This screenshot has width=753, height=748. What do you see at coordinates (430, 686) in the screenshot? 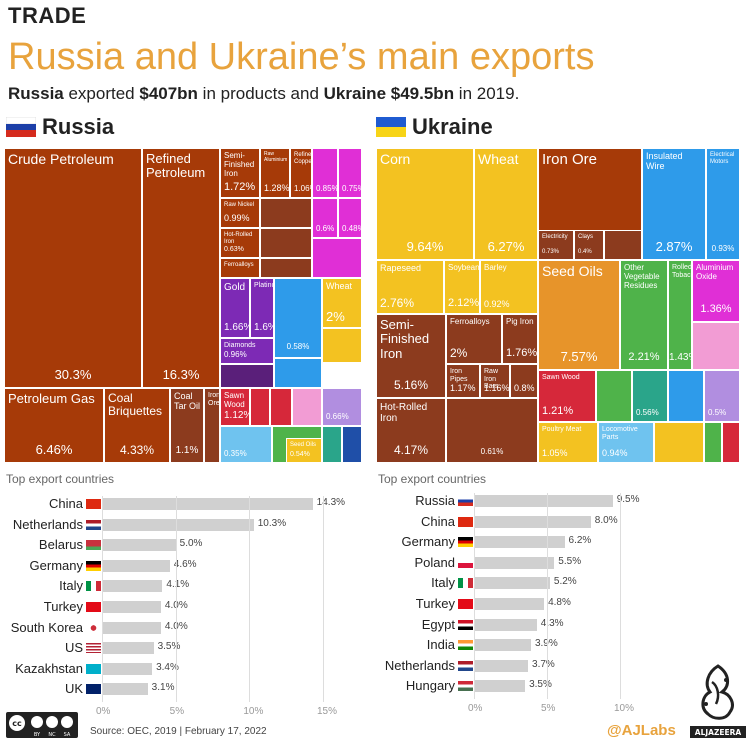
I see `country-label: Hungary` at bounding box center [430, 686].